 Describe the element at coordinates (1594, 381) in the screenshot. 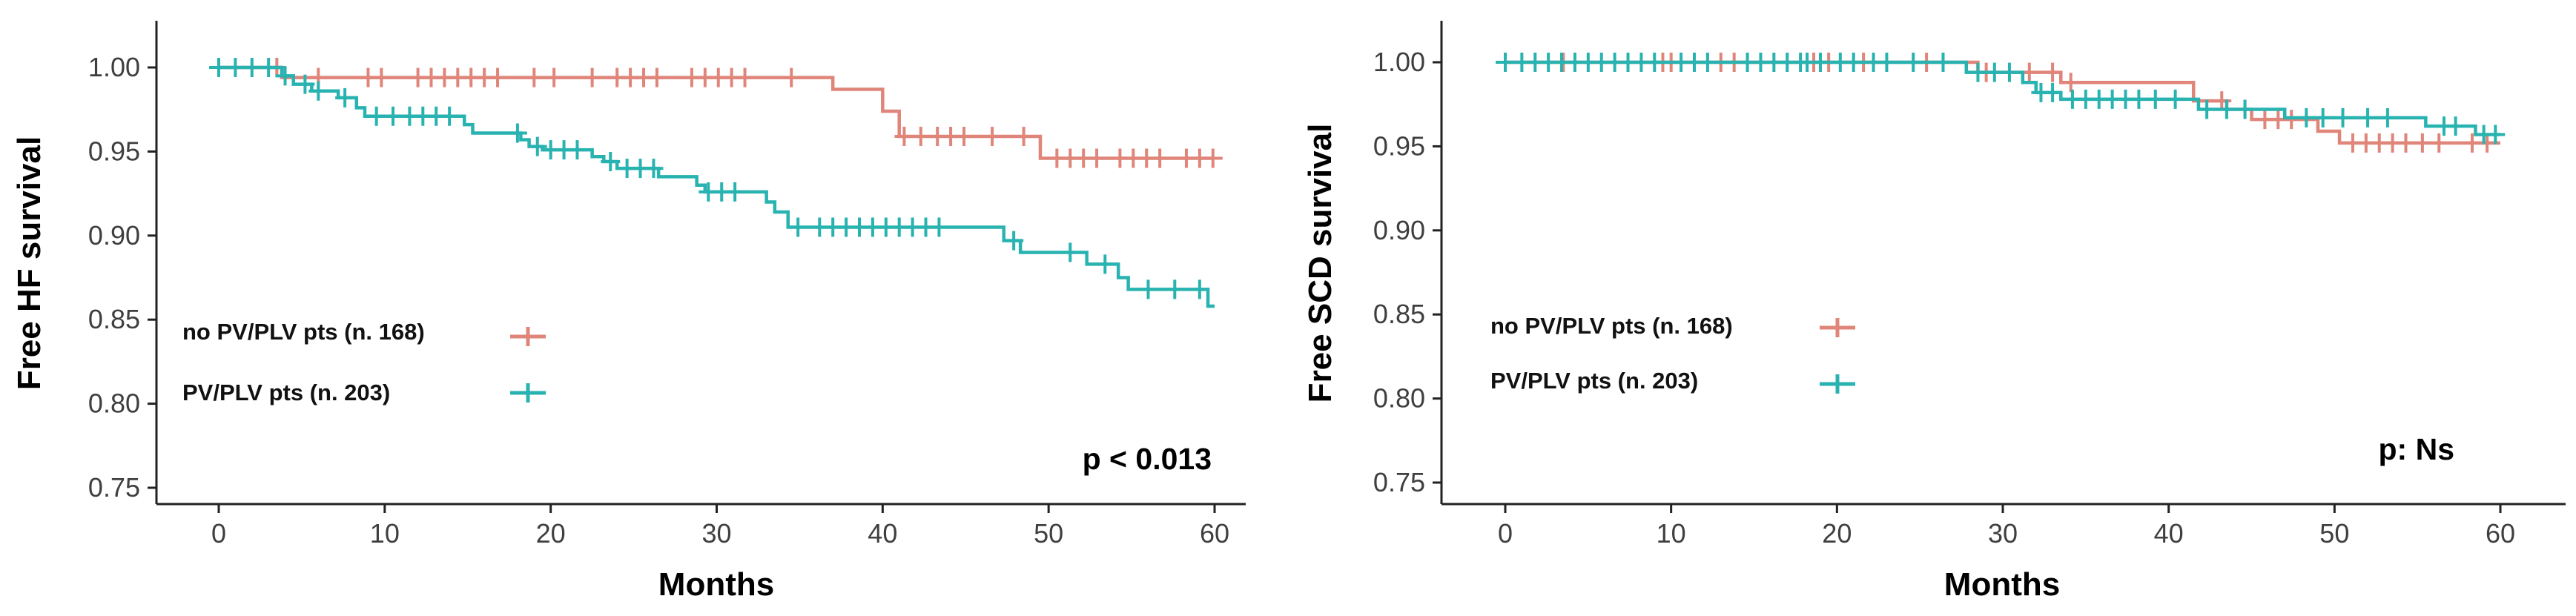

I see `legend-label-pv: PV/PLV pts (n. 203)` at that location.